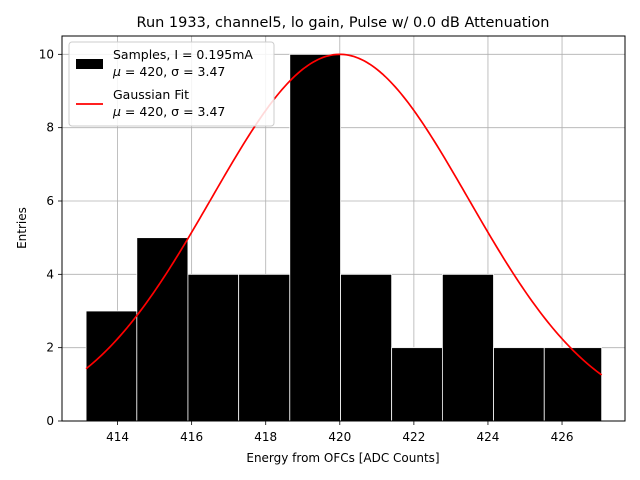 The height and width of the screenshot is (480, 640). Describe the element at coordinates (173, 71) in the screenshot. I see `legend-samples-stats-text: = 420, σ = 3.47` at that location.